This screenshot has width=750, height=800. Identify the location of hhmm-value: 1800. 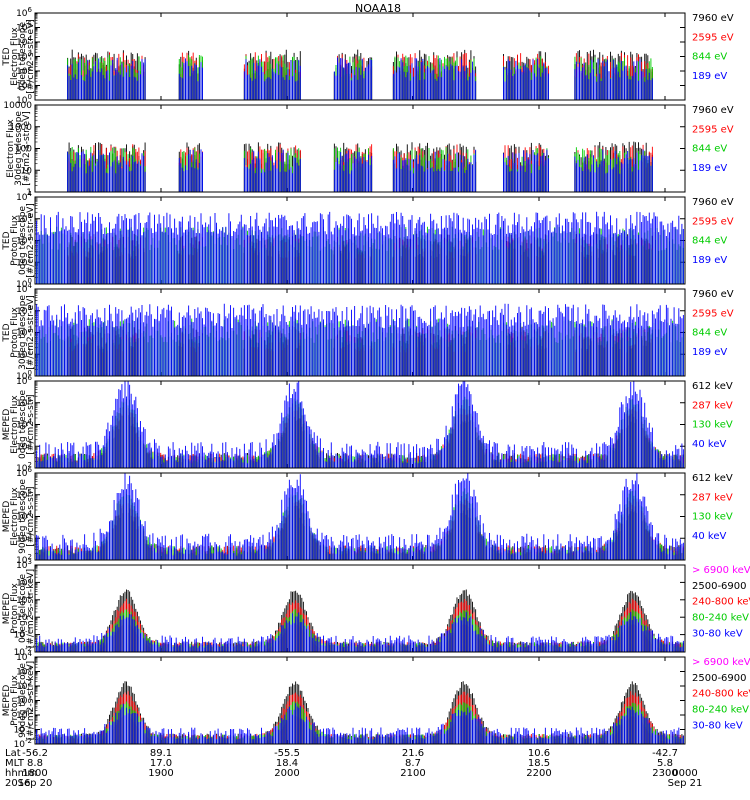
(34, 773).